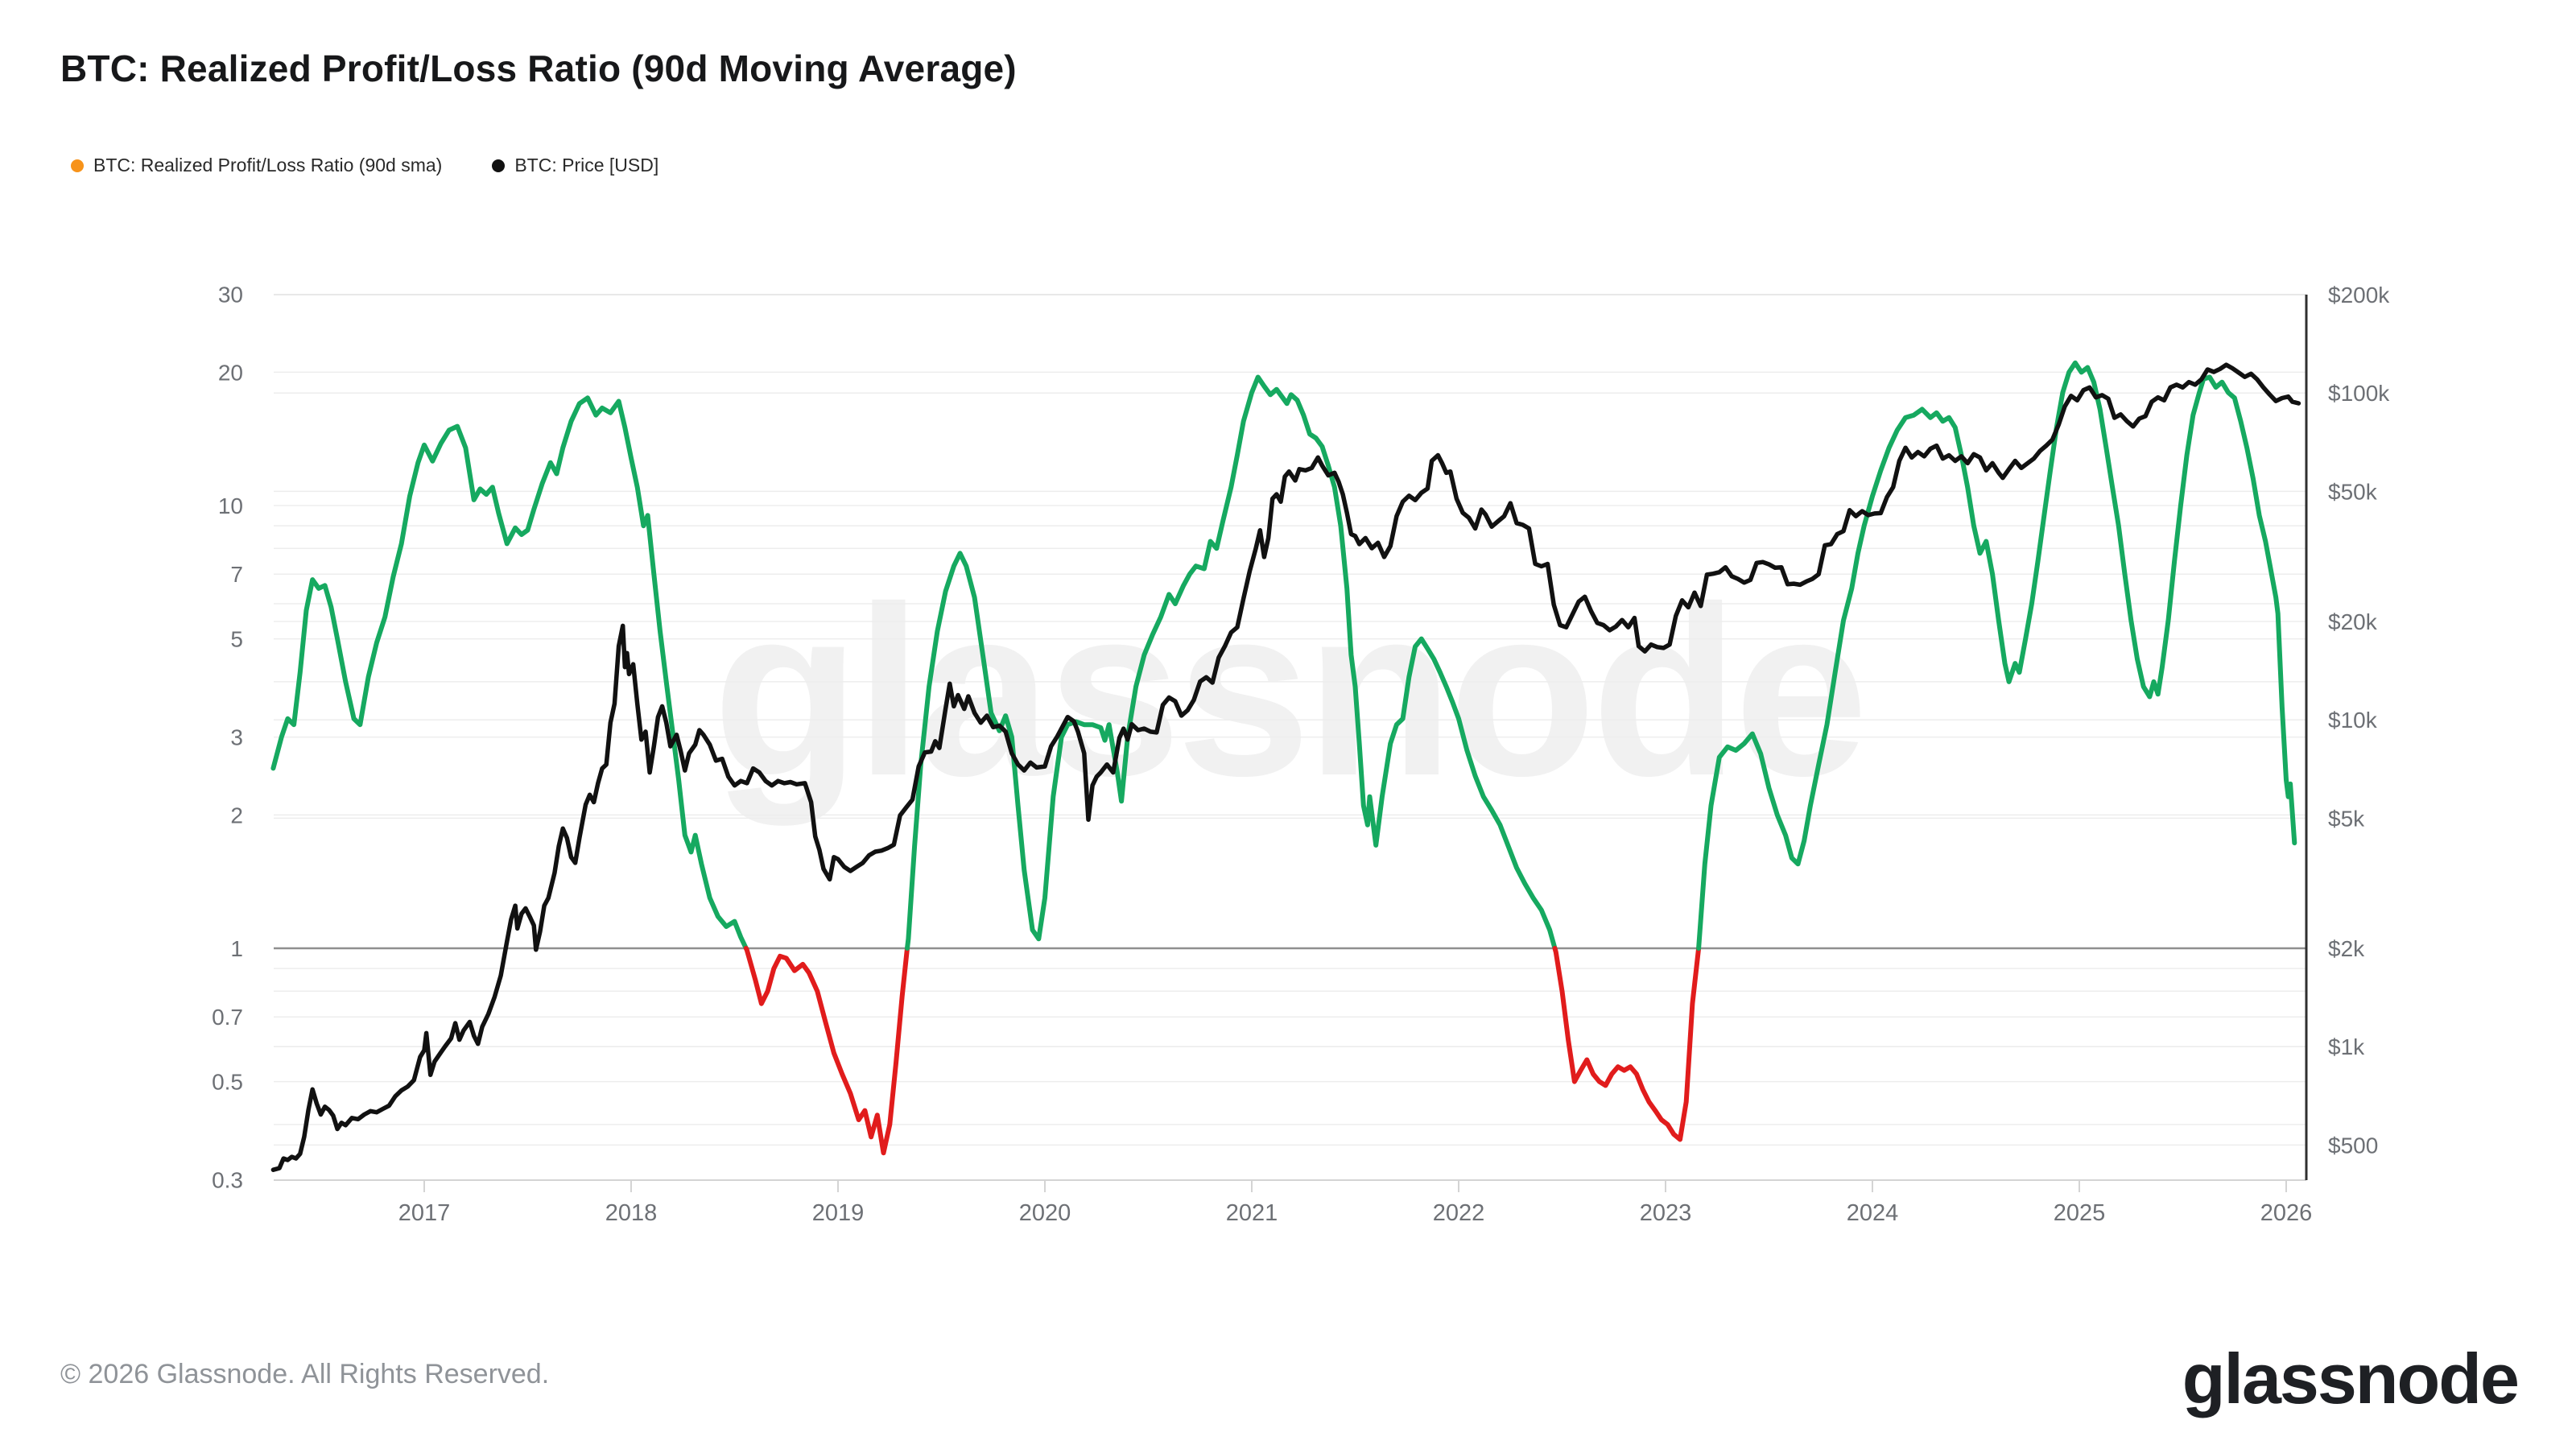  Describe the element at coordinates (2346, 1046) in the screenshot. I see `svg-text: $1k` at that location.